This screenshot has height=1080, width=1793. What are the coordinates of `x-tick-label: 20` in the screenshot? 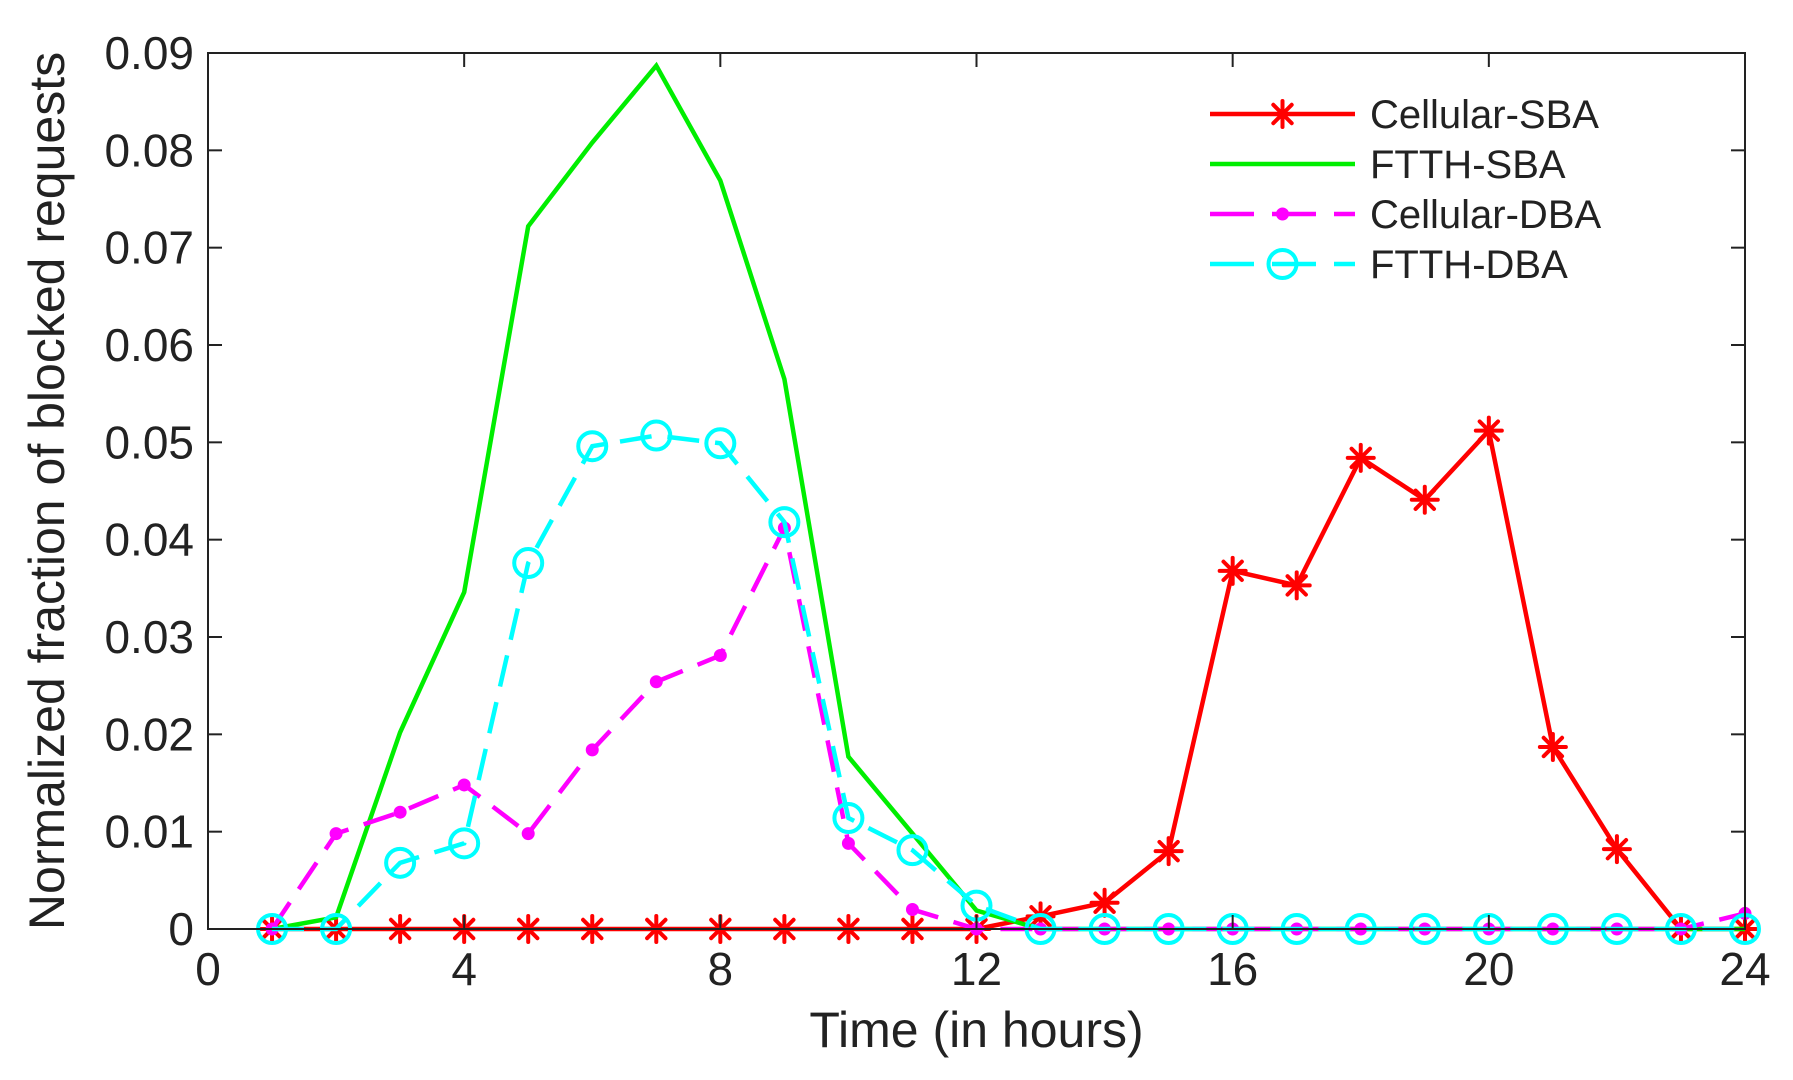 It's located at (1488, 969).